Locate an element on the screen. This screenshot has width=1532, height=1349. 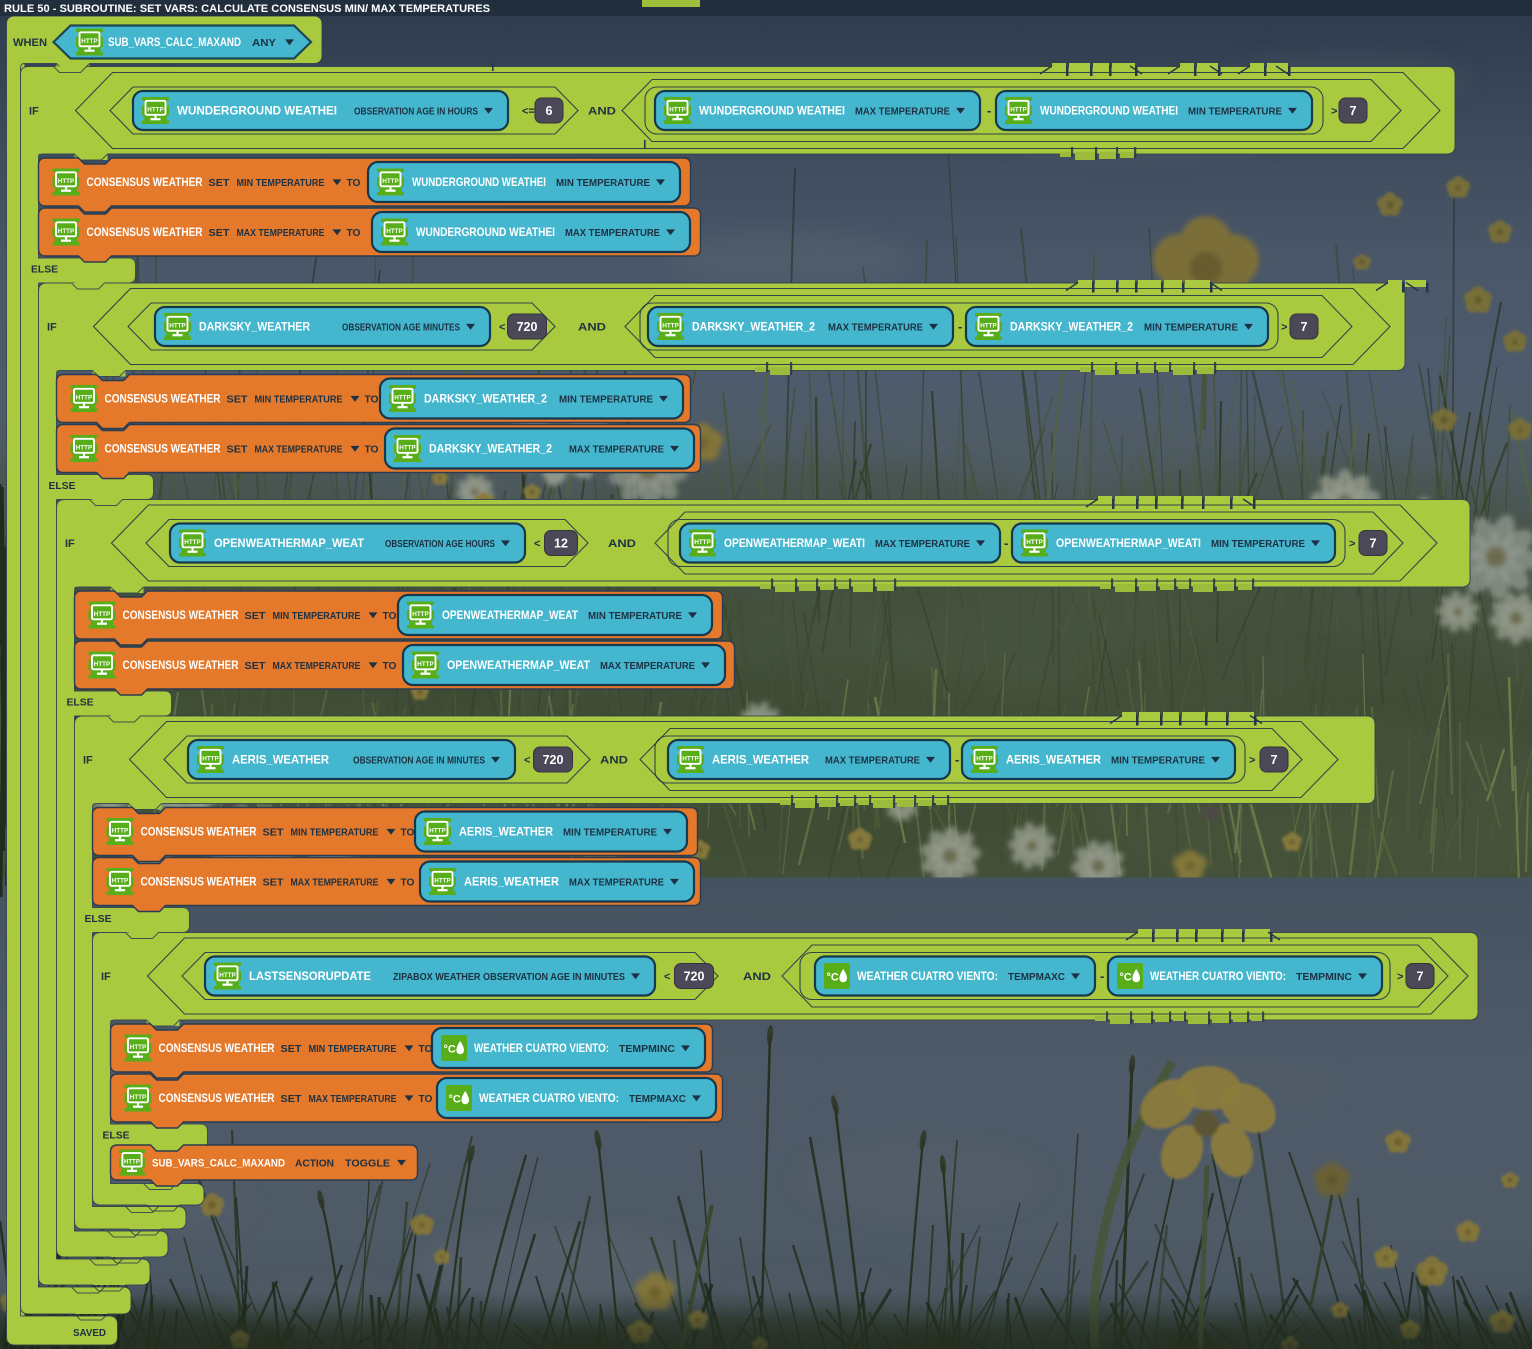
svg-text: IF is located at coordinates (88, 761).